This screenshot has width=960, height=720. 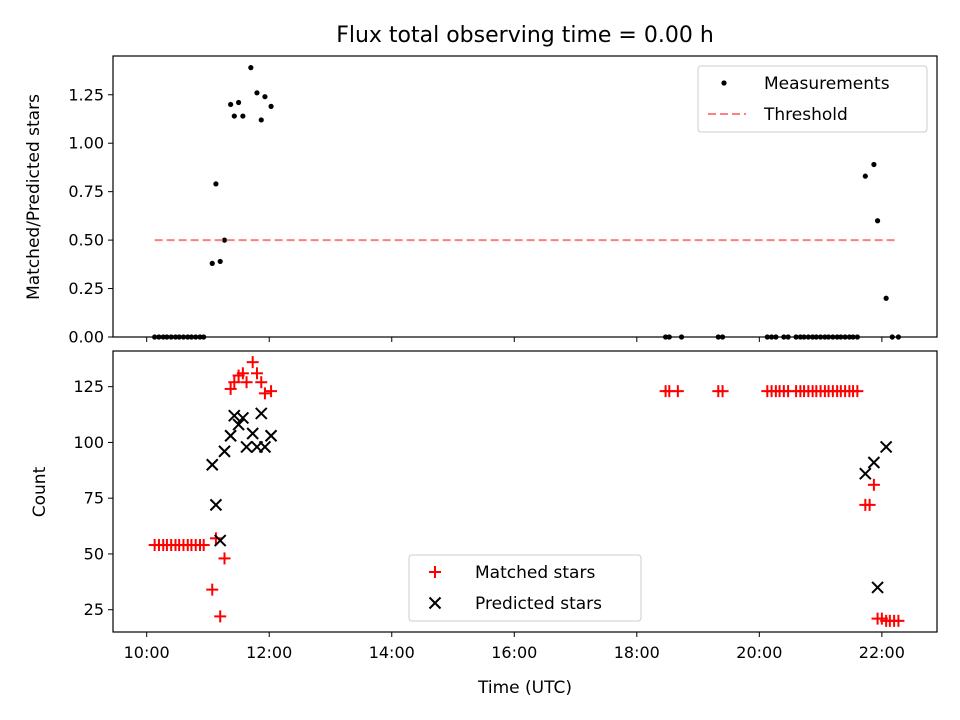 What do you see at coordinates (724, 83) in the screenshot?
I see `top-legend-swatch` at bounding box center [724, 83].